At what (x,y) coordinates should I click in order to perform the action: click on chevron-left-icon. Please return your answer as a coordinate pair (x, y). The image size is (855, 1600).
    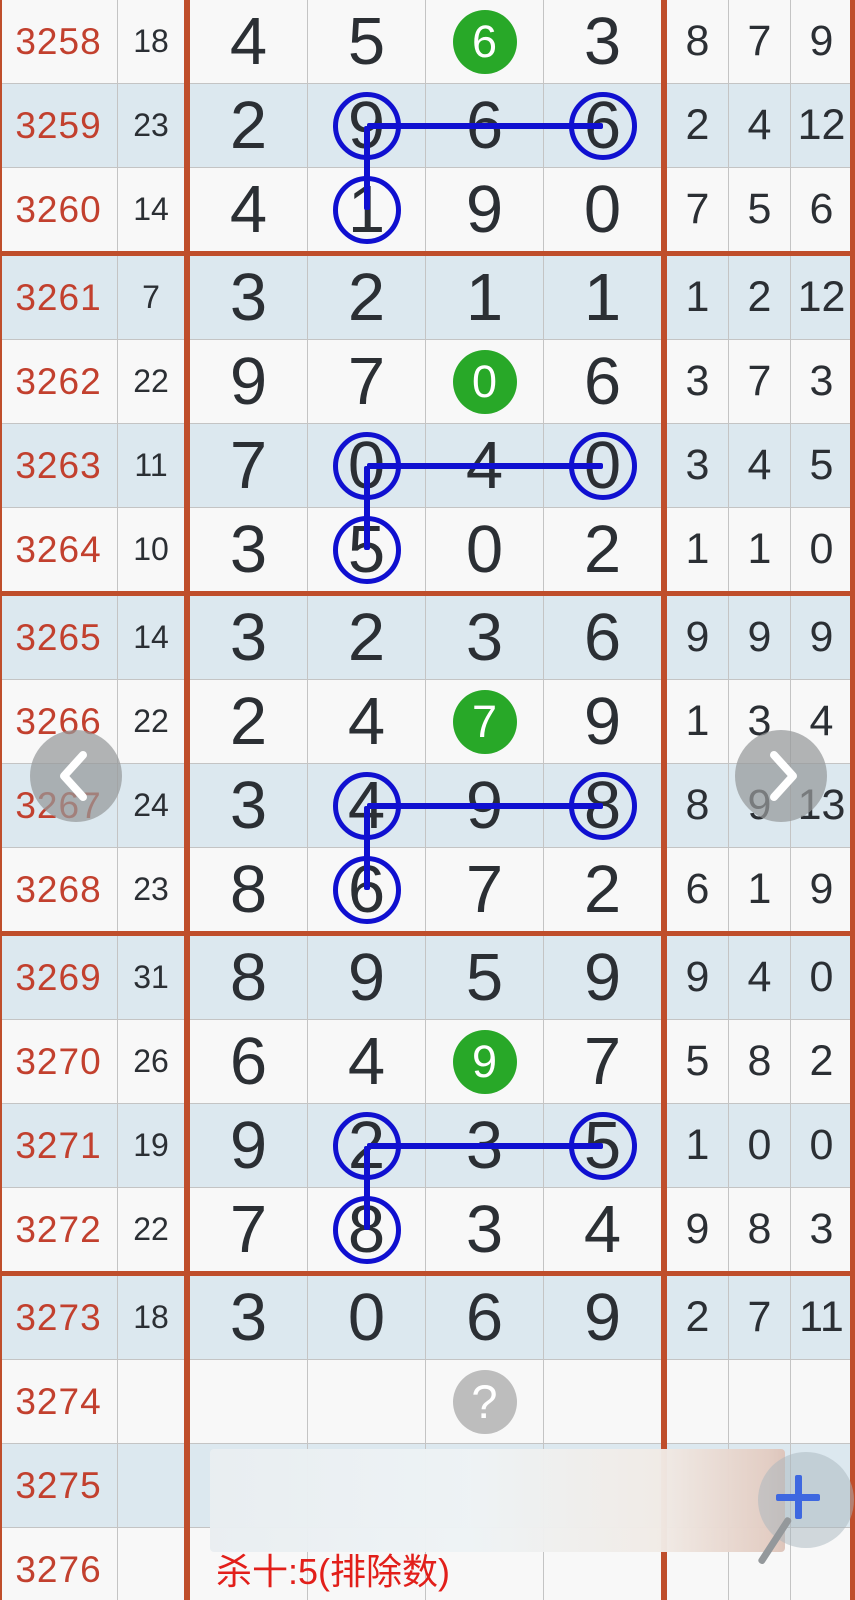
    Looking at the image, I should click on (76, 776).